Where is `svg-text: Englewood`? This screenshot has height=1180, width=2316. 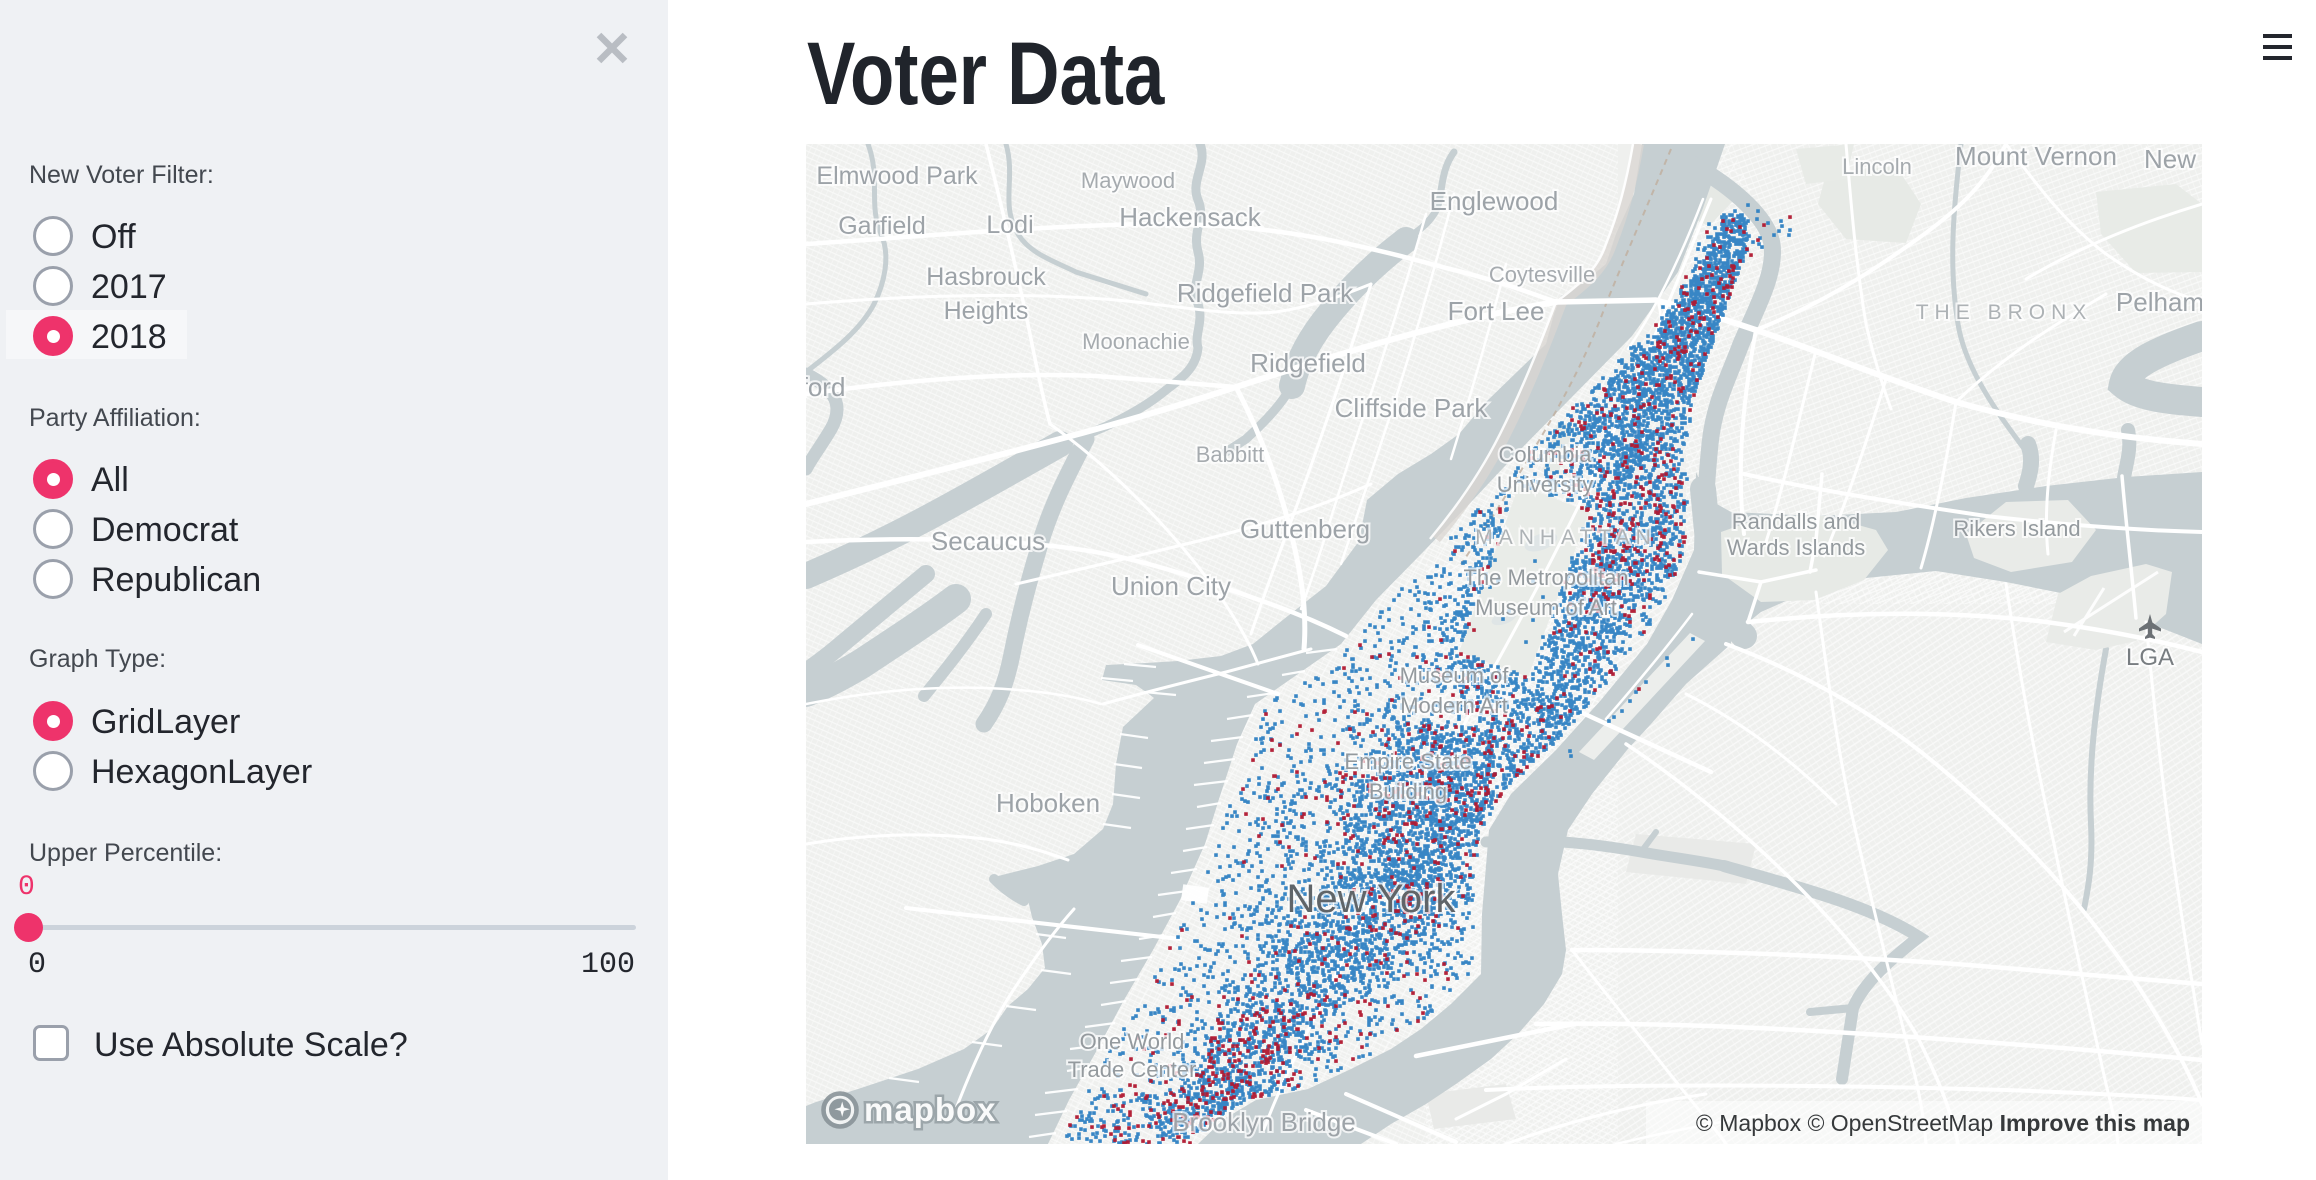
svg-text: Englewood is located at coordinates (1494, 201).